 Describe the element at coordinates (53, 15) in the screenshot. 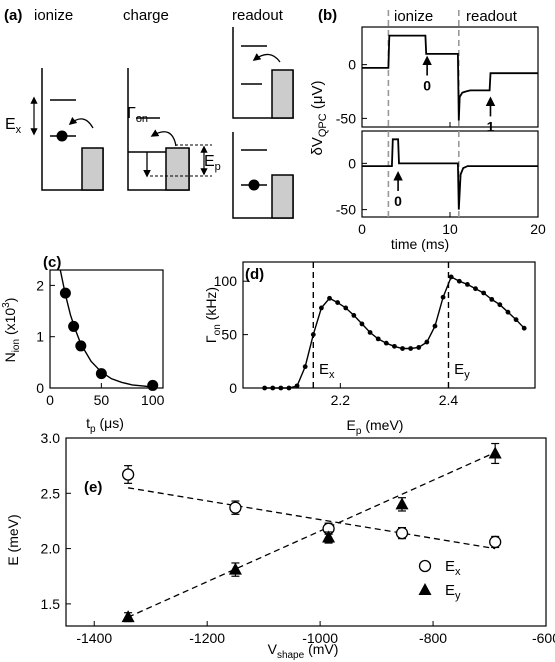

I see `stage-label-ionize: ionize` at that location.